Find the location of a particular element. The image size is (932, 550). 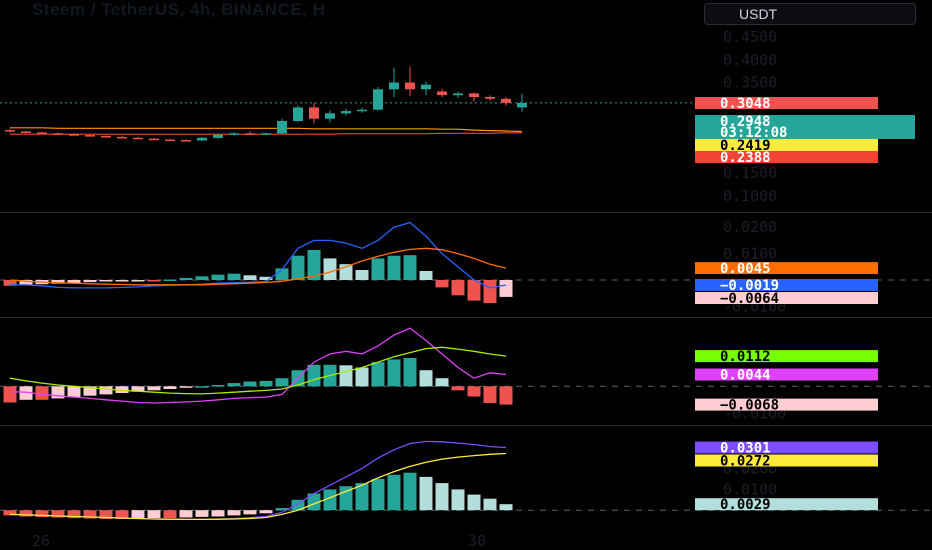

currency-button: USDT is located at coordinates (810, 14).